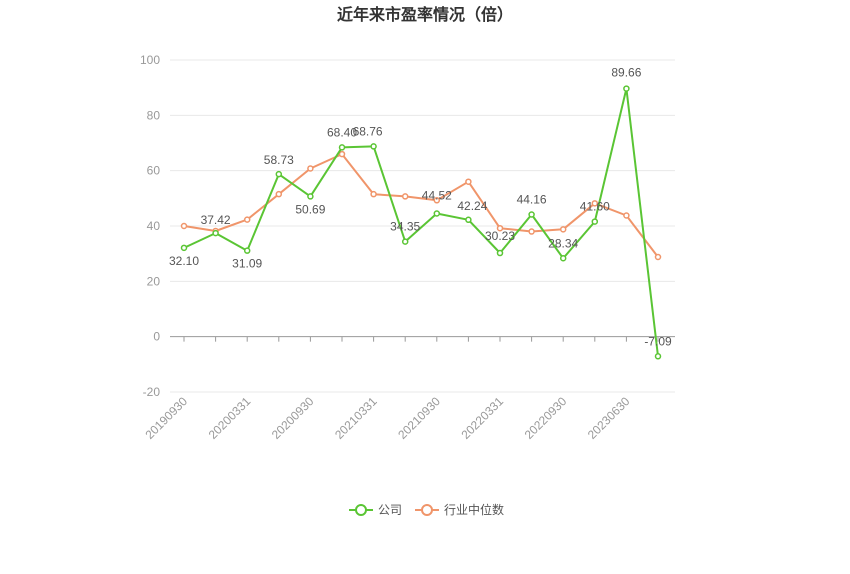 The height and width of the screenshot is (574, 850). I want to click on company-data-label: 37.42, so click(216, 220).